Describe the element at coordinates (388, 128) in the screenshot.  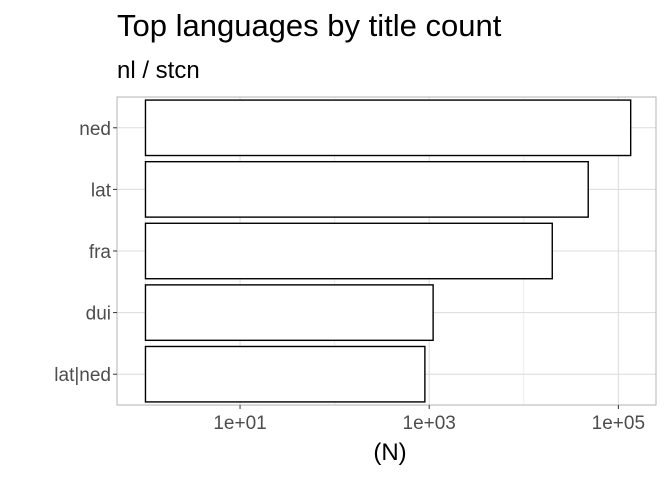
I see `bar-ned` at that location.